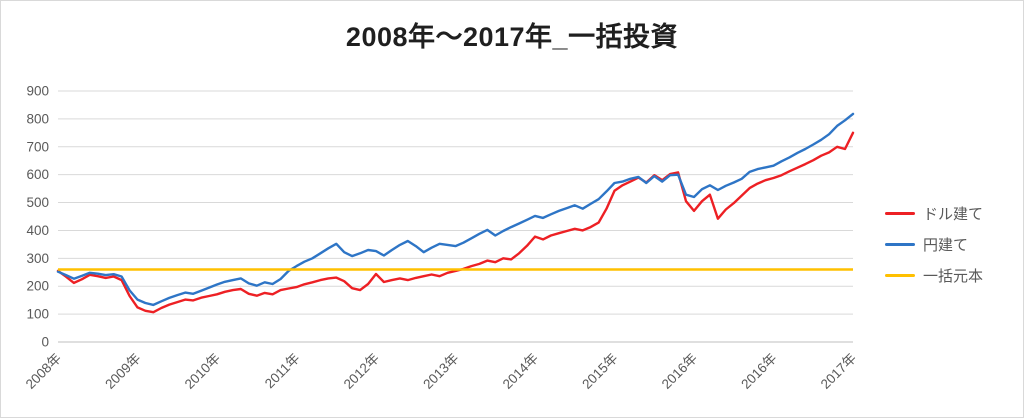  Describe the element at coordinates (599, 371) in the screenshot. I see `svg-text: 2015年` at that location.